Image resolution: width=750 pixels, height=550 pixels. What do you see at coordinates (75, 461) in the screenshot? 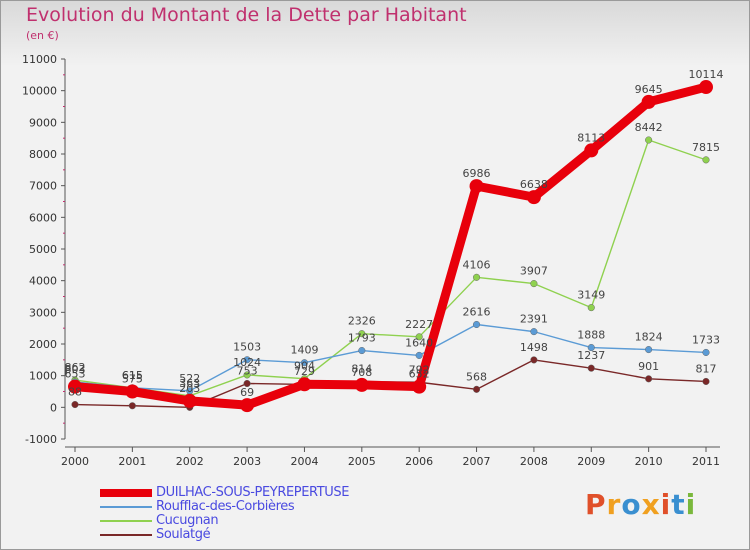
I see `x-tick-label: 2000` at bounding box center [75, 461].